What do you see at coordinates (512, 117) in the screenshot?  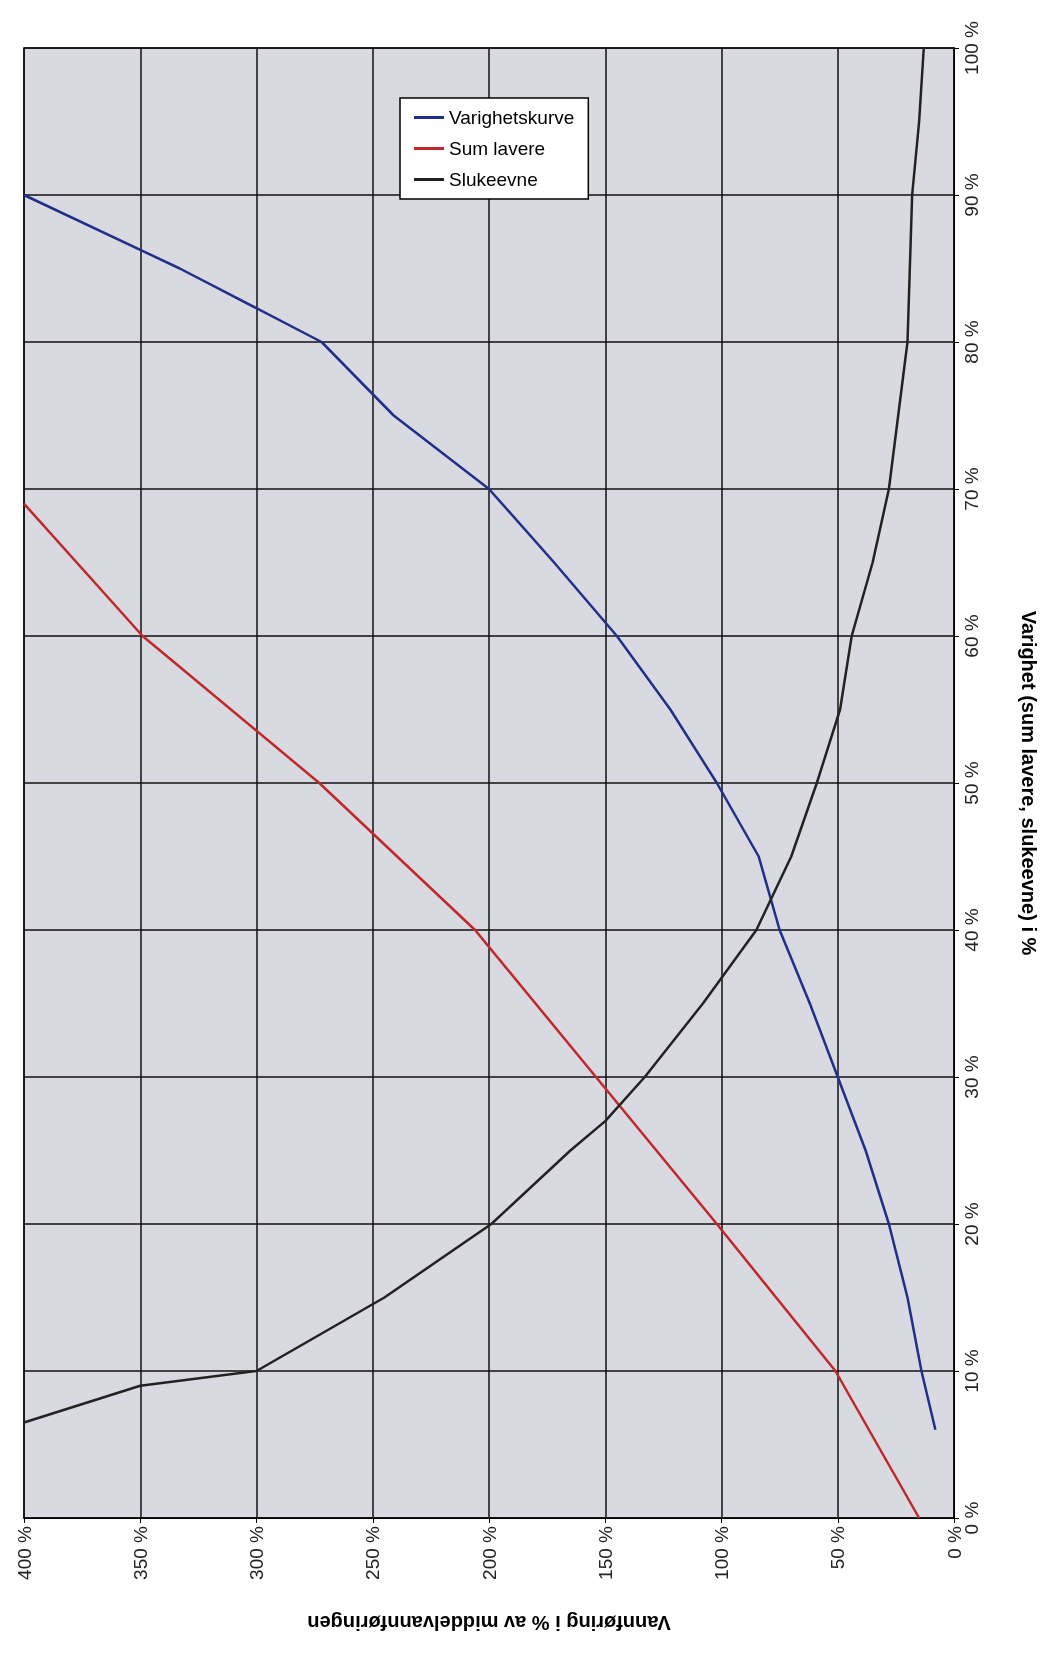 I see `legend-label: Varighetskurve` at bounding box center [512, 117].